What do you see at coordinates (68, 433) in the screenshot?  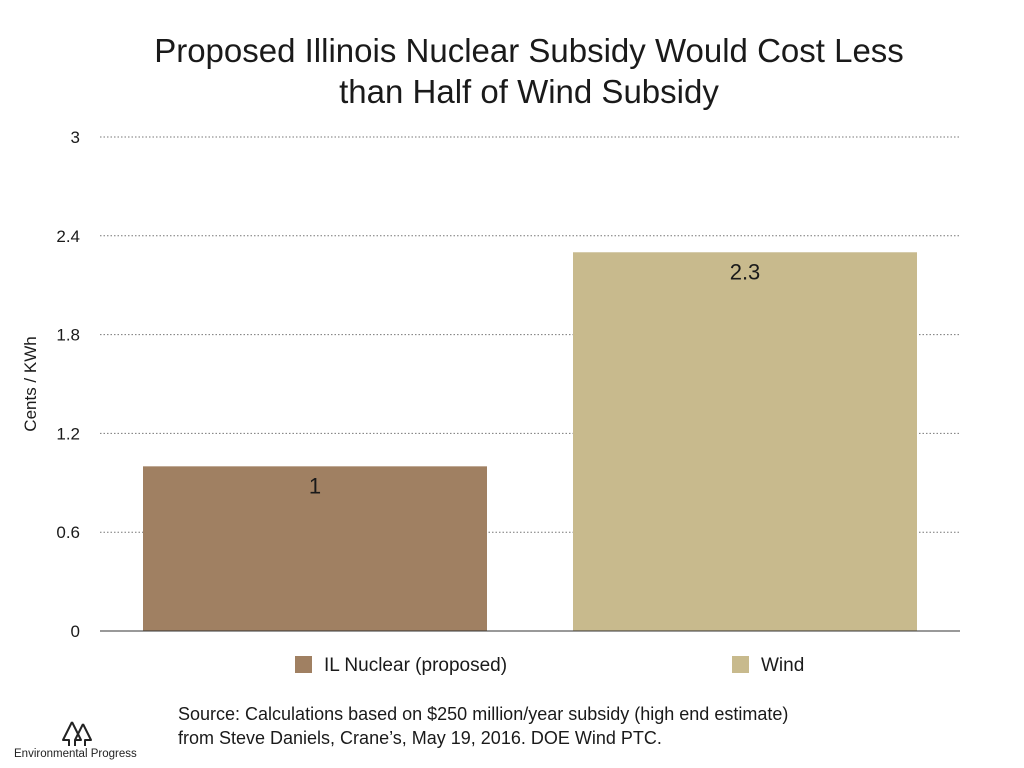 I see `y-tick-label: 1.2` at bounding box center [68, 433].